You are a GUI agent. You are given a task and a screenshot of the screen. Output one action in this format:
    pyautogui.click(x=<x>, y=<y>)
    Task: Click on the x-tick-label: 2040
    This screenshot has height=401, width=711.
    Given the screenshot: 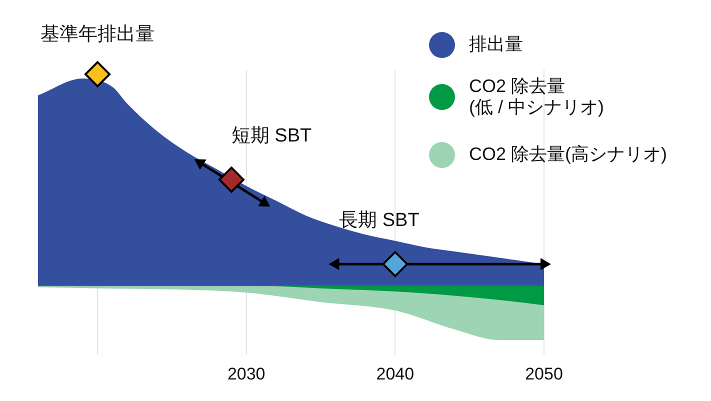 What is the action you would take?
    pyautogui.click(x=395, y=374)
    